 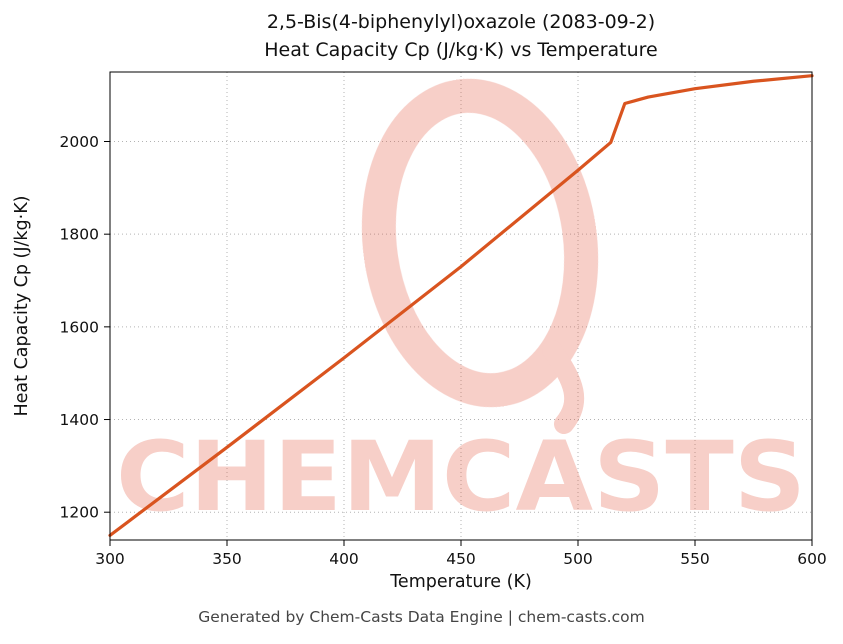 I want to click on x-tick-label: 450, so click(x=461, y=559).